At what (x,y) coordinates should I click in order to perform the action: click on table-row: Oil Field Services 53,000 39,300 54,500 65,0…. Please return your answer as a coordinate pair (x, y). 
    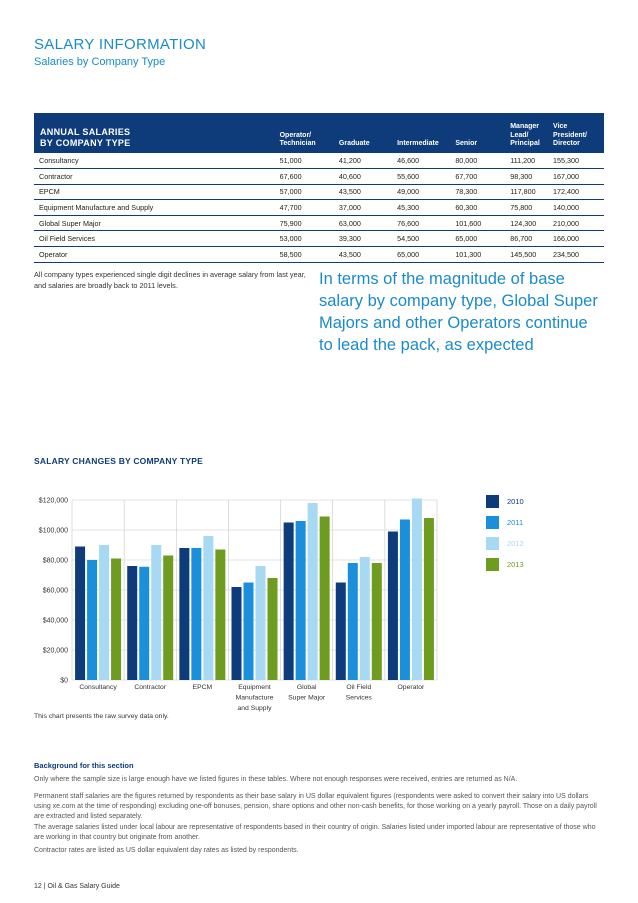
    Looking at the image, I should click on (319, 239).